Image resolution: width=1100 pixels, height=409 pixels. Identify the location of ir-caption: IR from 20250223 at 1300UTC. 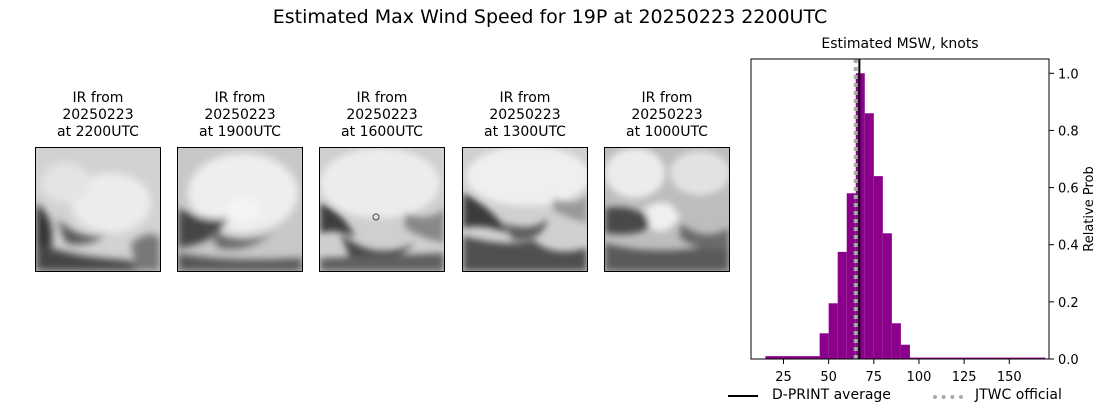
(525, 115).